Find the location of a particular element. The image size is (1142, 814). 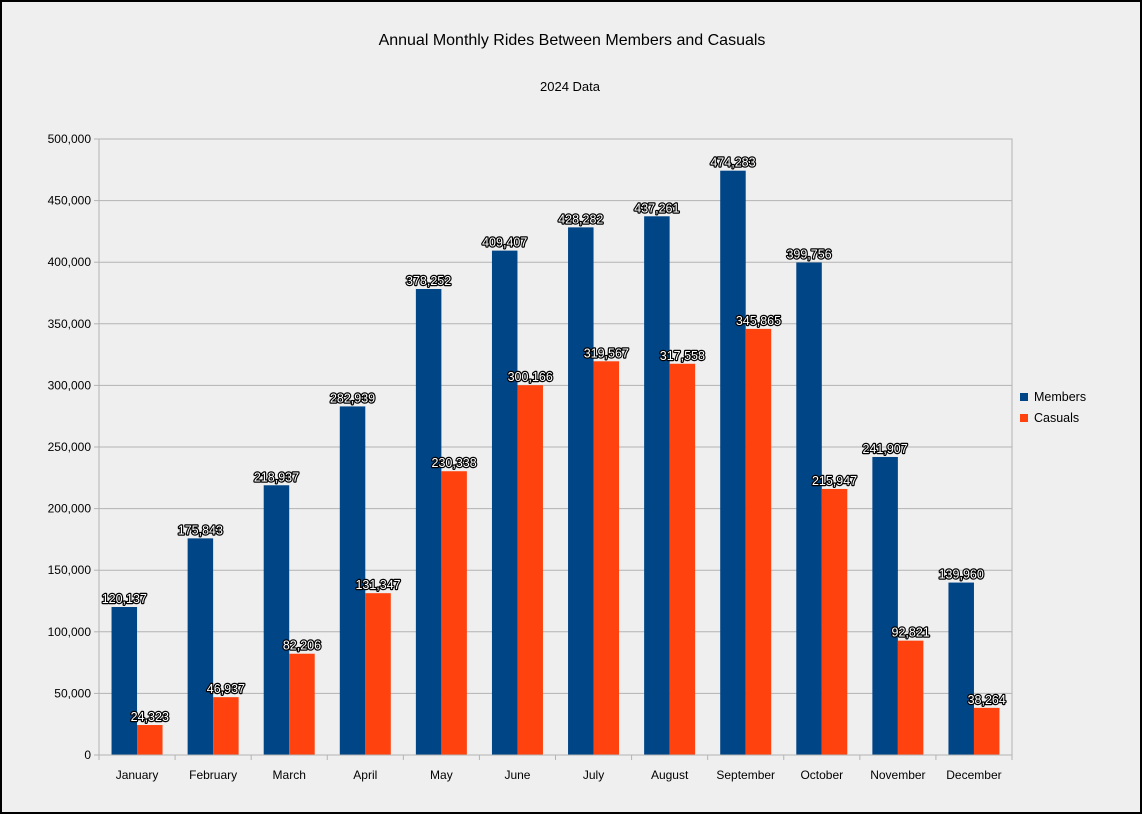

x-tick-label: May is located at coordinates (441, 775).